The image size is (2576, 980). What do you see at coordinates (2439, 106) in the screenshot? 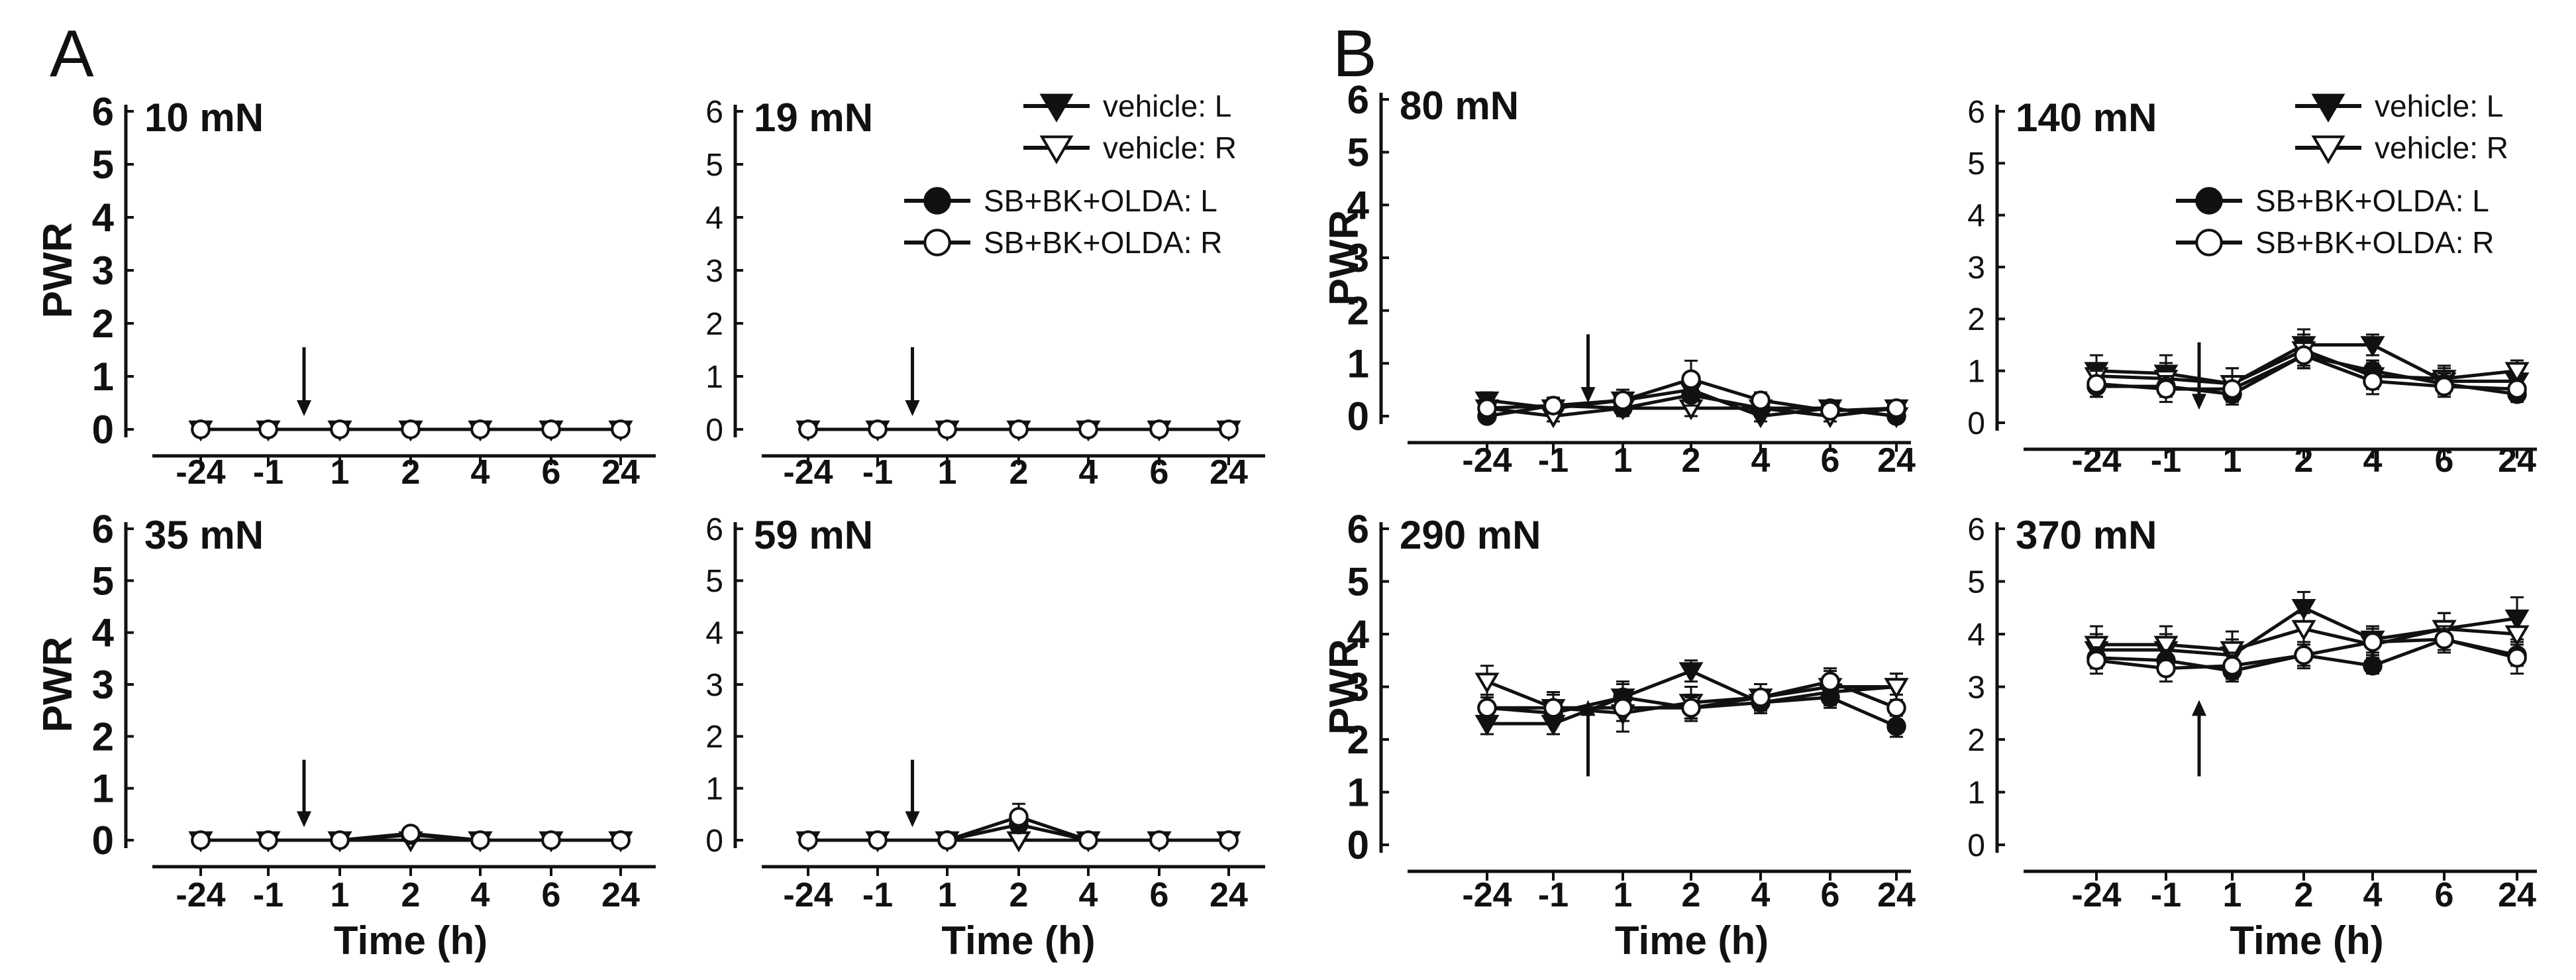
I see `legend-label: vehicle: L` at bounding box center [2439, 106].